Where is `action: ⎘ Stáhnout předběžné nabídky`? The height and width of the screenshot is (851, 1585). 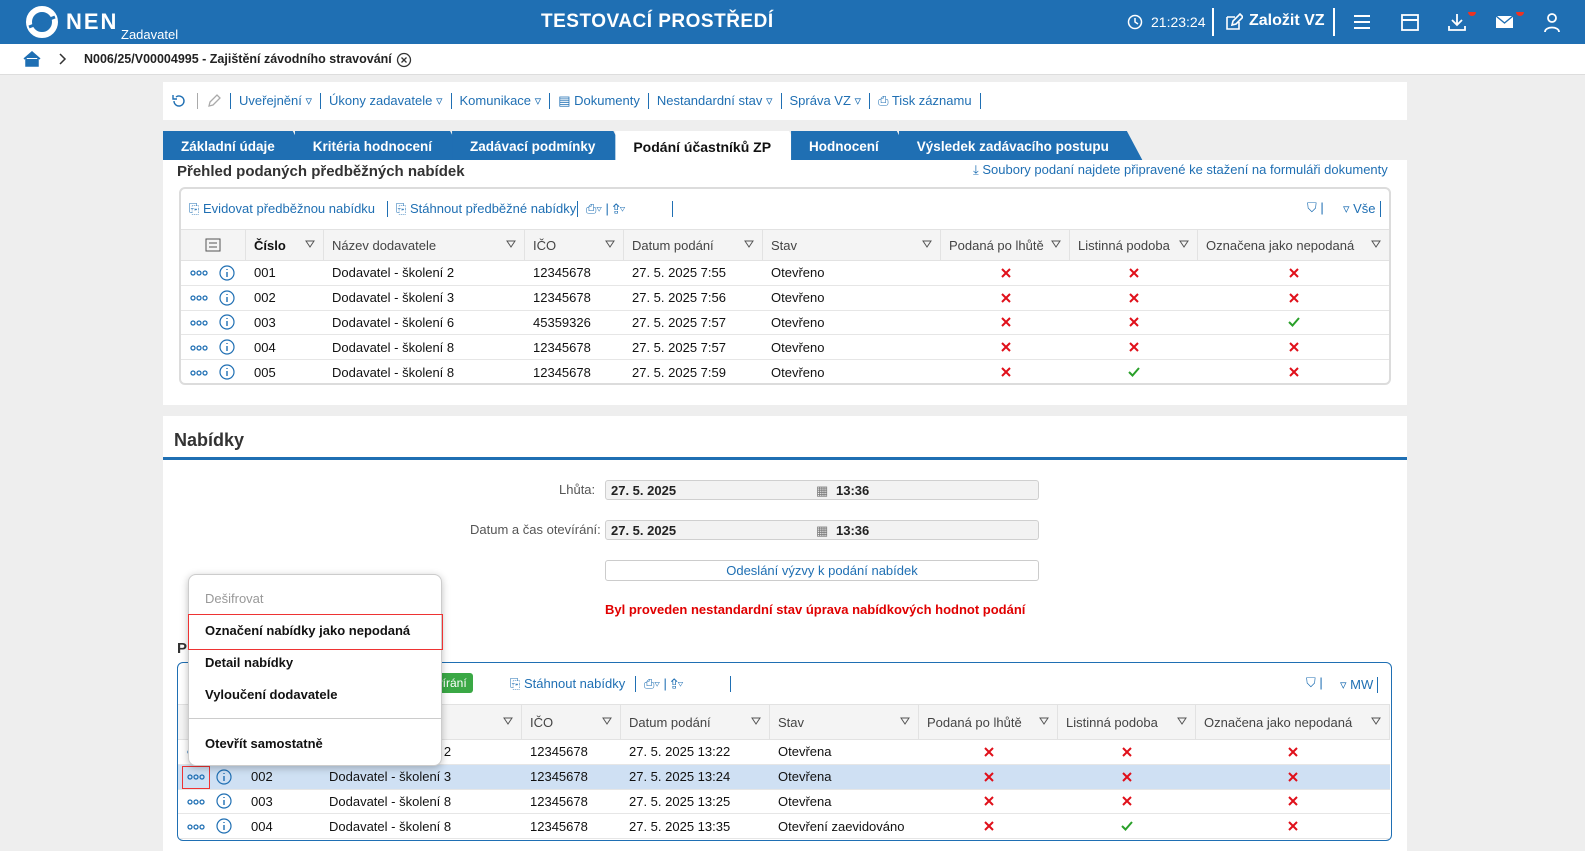 action: ⎘ Stáhnout předběžné nabídky is located at coordinates (481, 209).